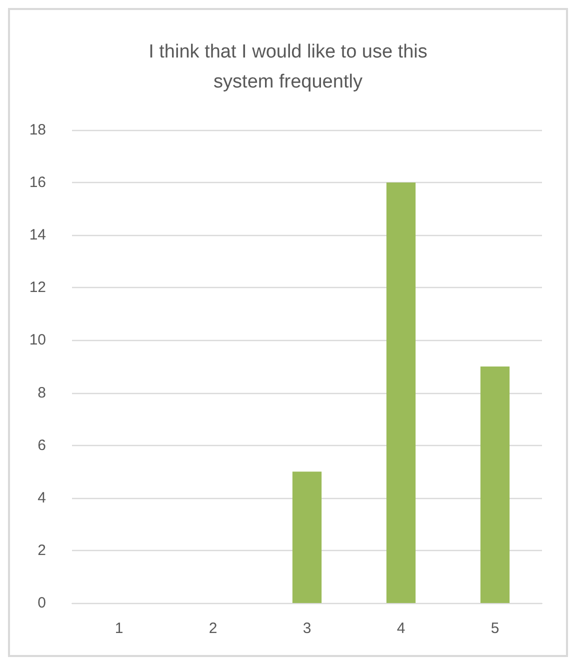 The height and width of the screenshot is (665, 576). What do you see at coordinates (213, 628) in the screenshot?
I see `x-tick-label: 2` at bounding box center [213, 628].